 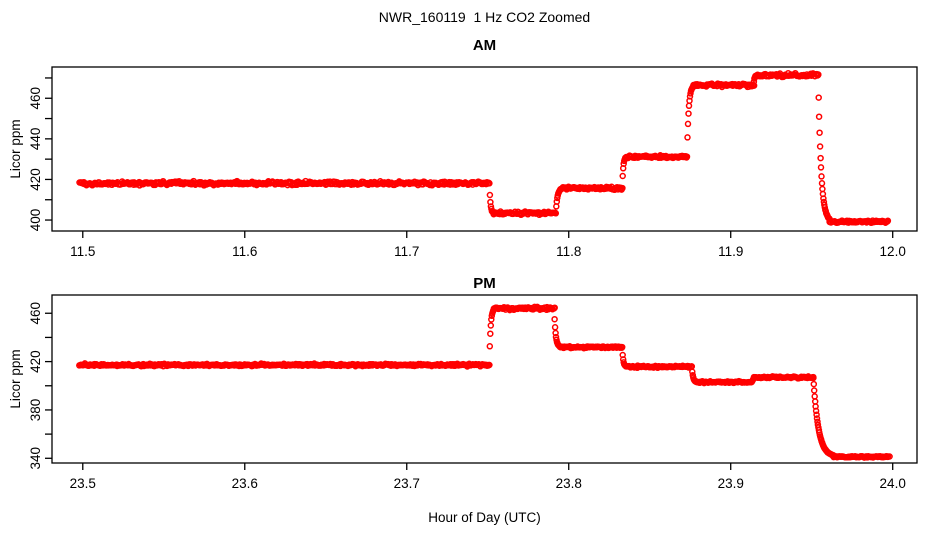 I want to click on x-tick-label: 11.5, so click(x=82, y=251).